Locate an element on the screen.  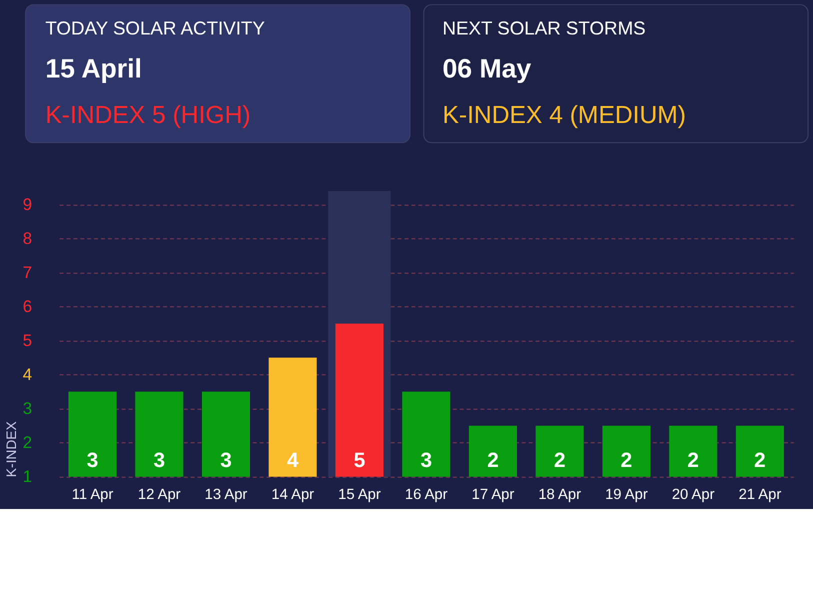
text: TODAY SOLAR ACTIVITY is located at coordinates (155, 27).